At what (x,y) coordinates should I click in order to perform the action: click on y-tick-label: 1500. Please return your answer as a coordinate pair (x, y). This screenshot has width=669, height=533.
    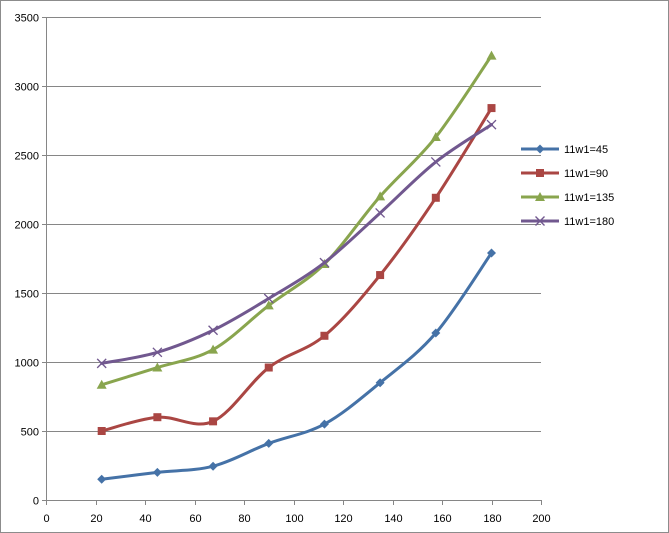
    Looking at the image, I should click on (27, 295).